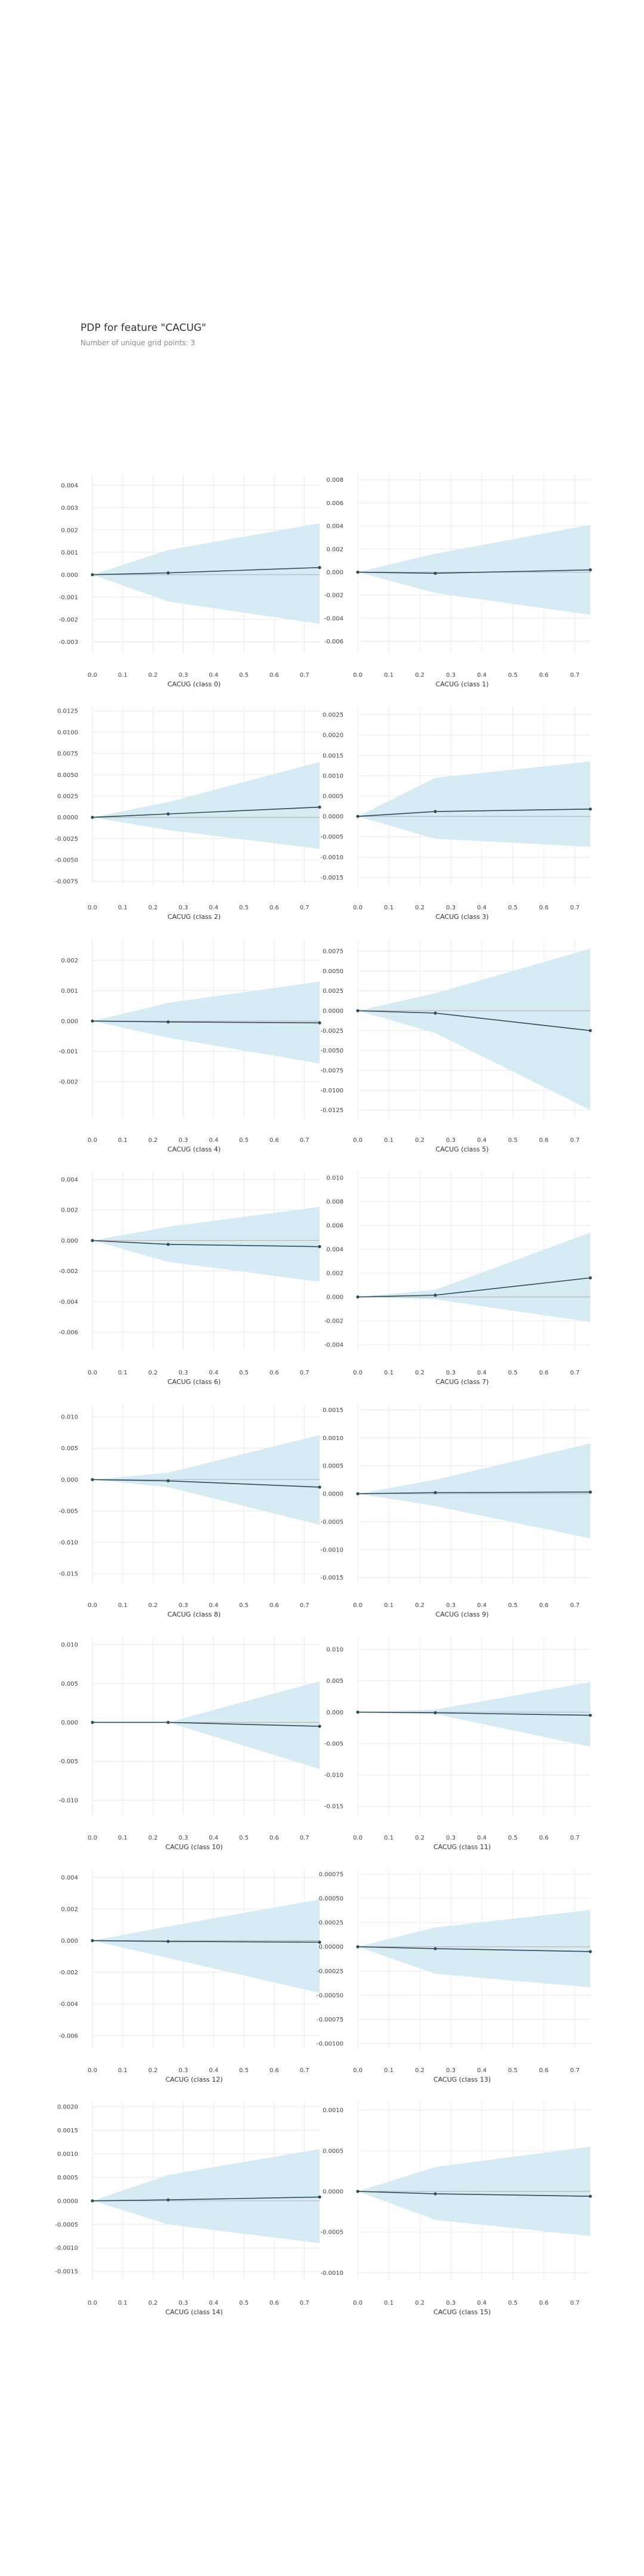  What do you see at coordinates (143, 328) in the screenshot?
I see `figure-title: PDP for feature "CACUG"` at bounding box center [143, 328].